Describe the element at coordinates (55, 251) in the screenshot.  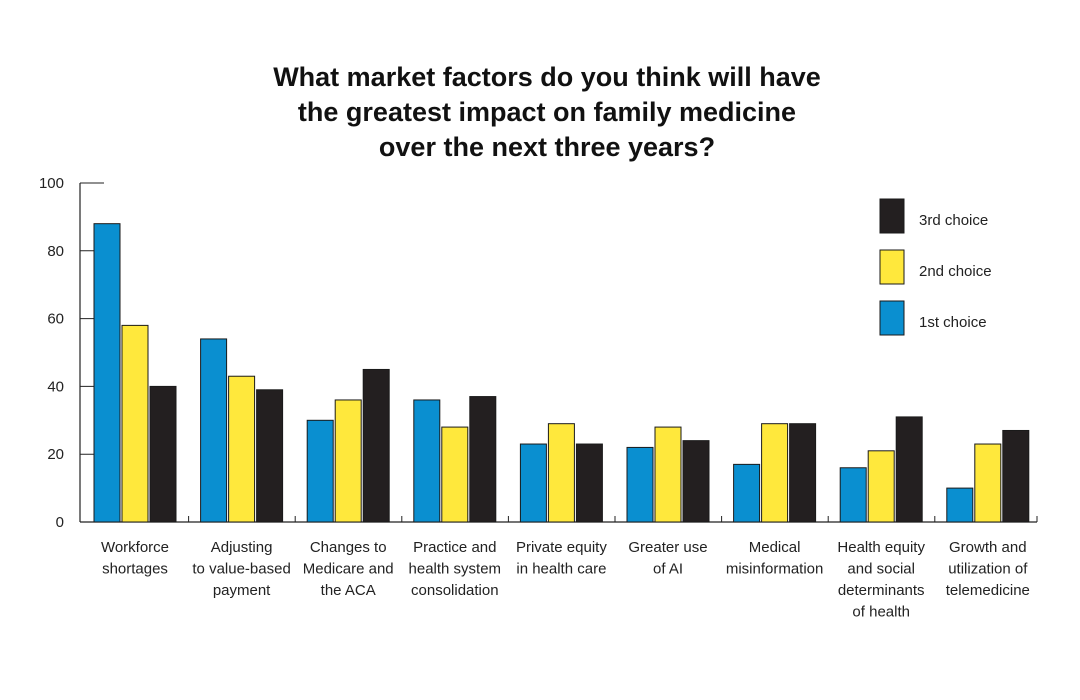
I see `y-tick-label: 80` at that location.